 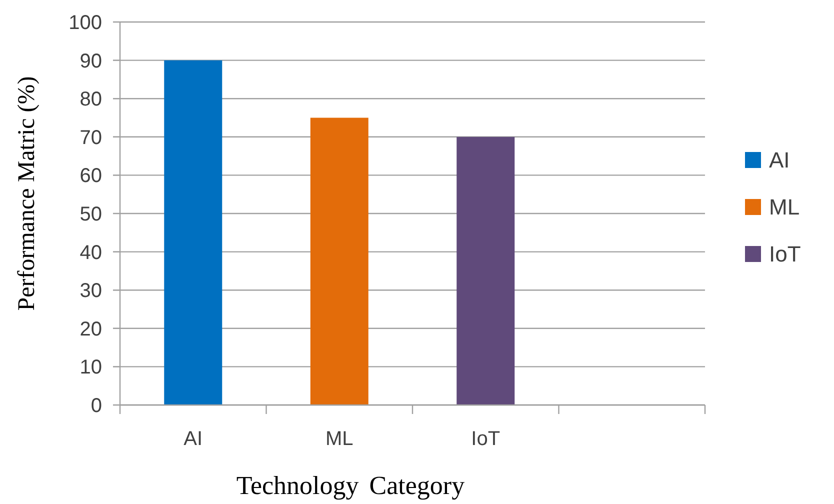 What do you see at coordinates (785, 254) in the screenshot?
I see `legend-label: IoT` at bounding box center [785, 254].